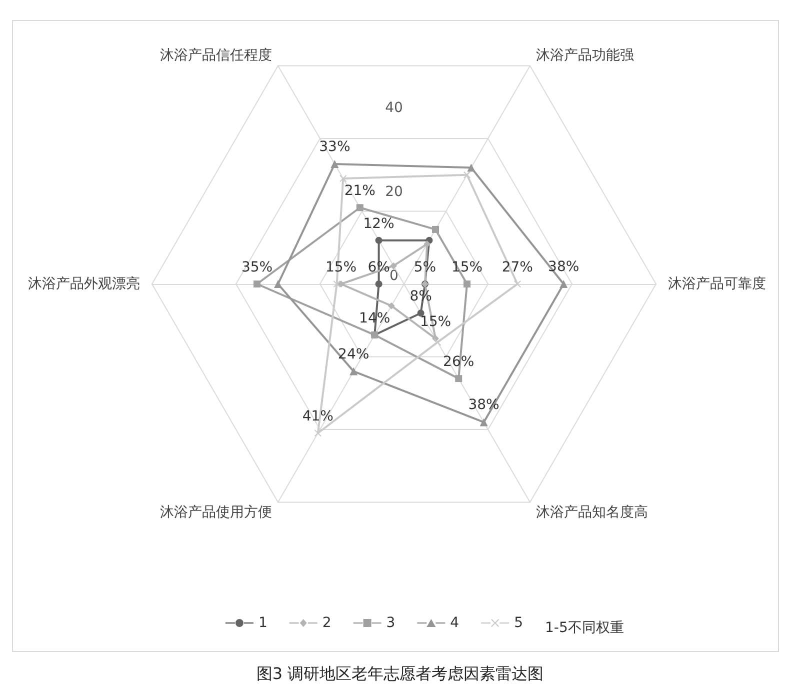 This screenshot has height=692, width=800. I want to click on spoke-label: 沐浴产品信任程度, so click(216, 55).